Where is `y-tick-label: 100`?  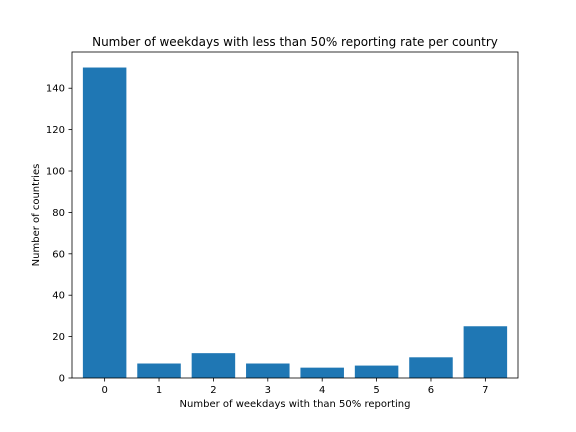
y-tick-label: 100 is located at coordinates (55, 172).